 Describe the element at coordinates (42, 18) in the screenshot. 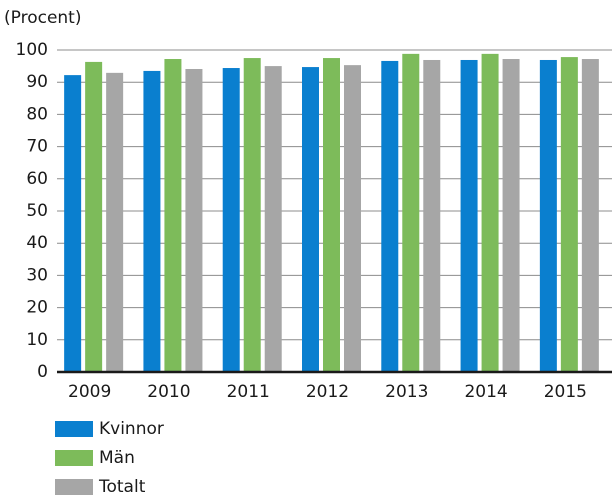

I see `y-axis-label: (Procent)` at that location.